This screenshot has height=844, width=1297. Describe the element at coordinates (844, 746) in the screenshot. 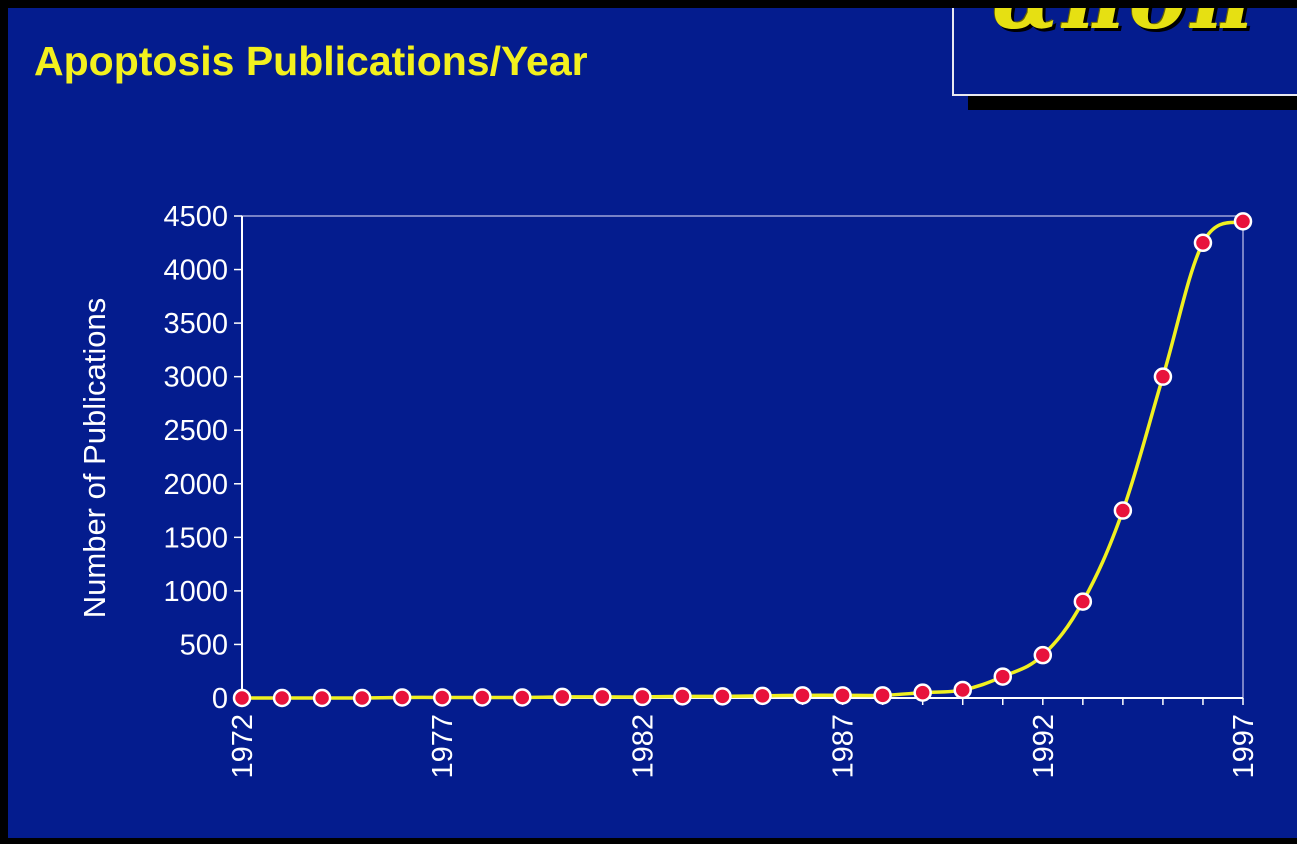

I see `x-tick-label: 1987` at that location.